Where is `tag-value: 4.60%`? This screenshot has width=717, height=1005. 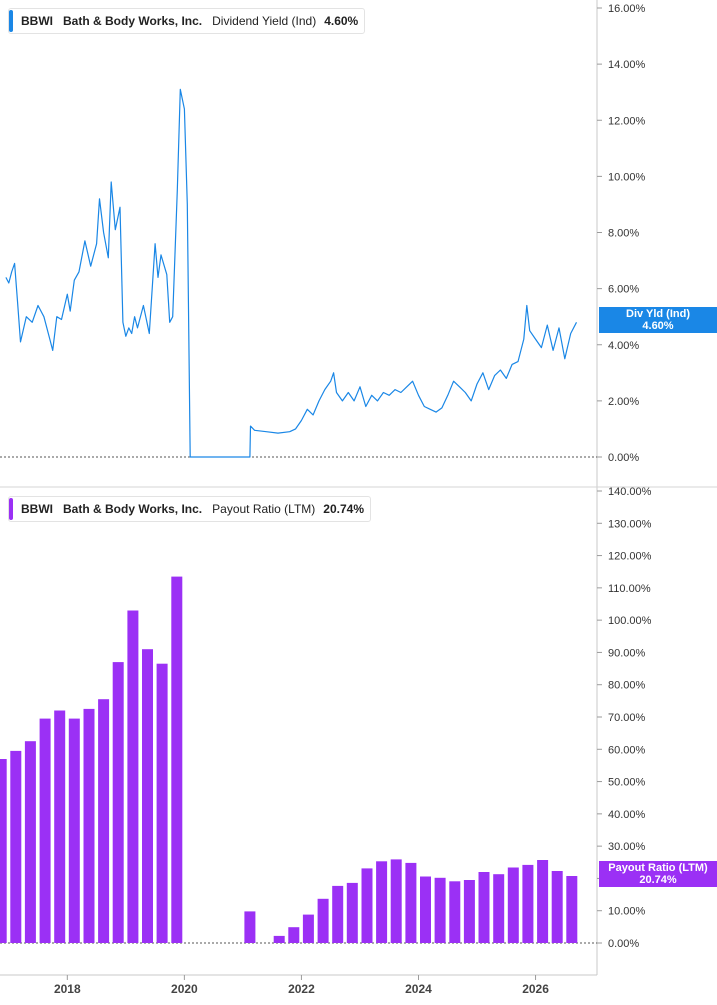 tag-value: 4.60% is located at coordinates (658, 326).